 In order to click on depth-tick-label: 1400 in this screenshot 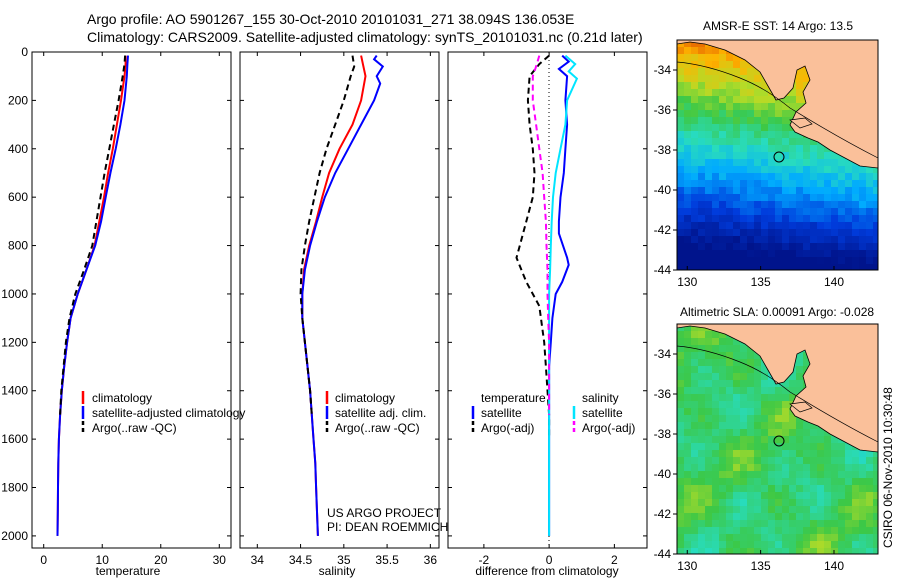, I will do `click(14, 391)`.